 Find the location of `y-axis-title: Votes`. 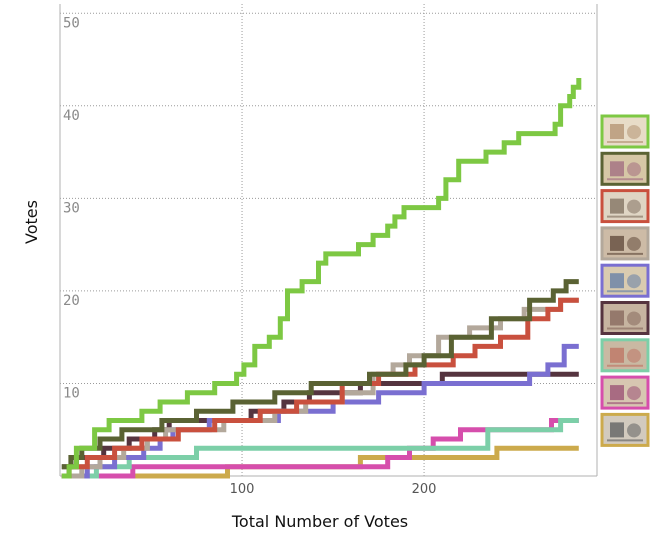

y-axis-title: Votes is located at coordinates (31, 222).